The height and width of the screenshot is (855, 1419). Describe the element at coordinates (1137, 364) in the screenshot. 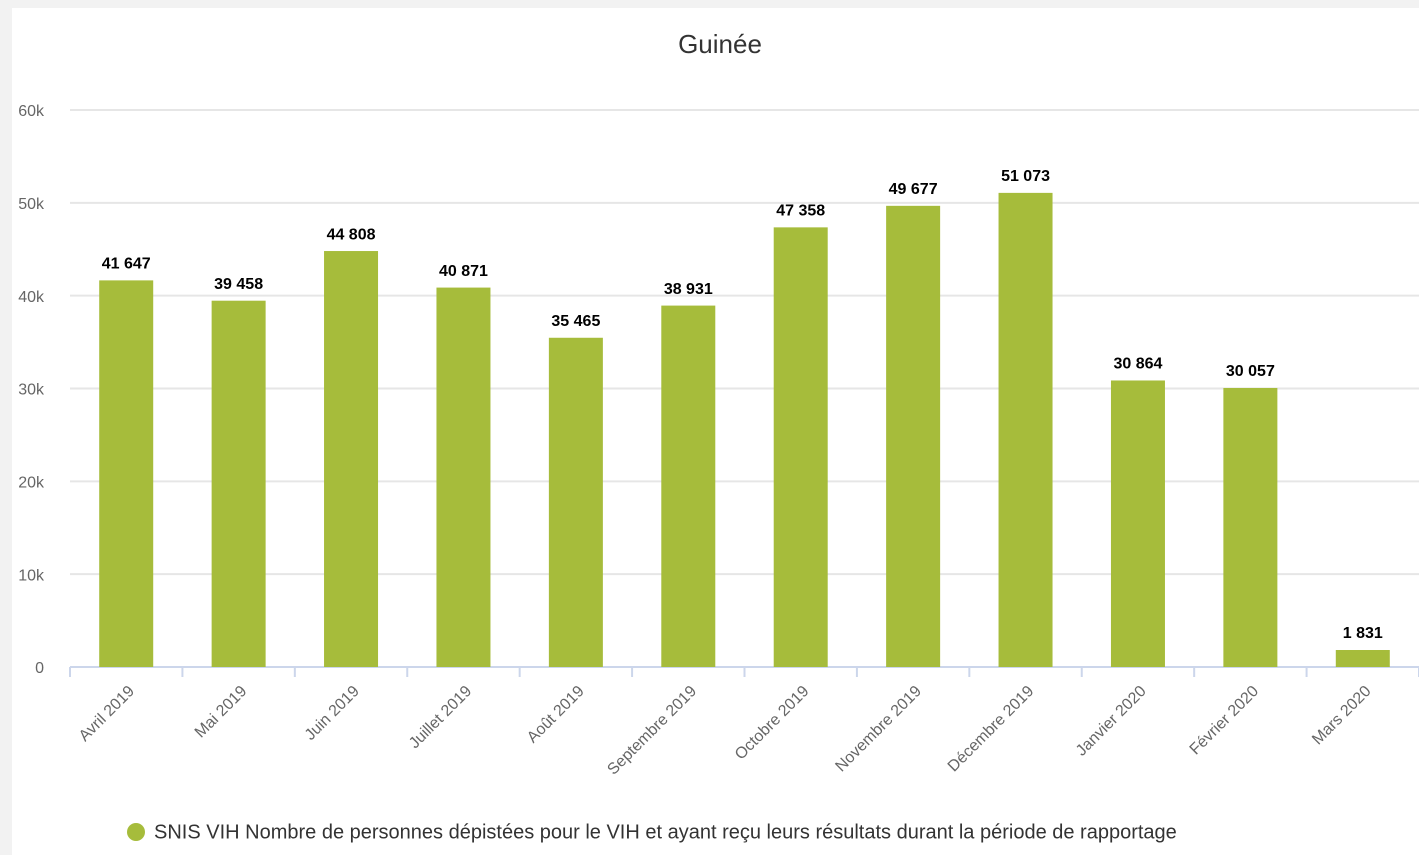

I see `data-label: 30 864` at that location.